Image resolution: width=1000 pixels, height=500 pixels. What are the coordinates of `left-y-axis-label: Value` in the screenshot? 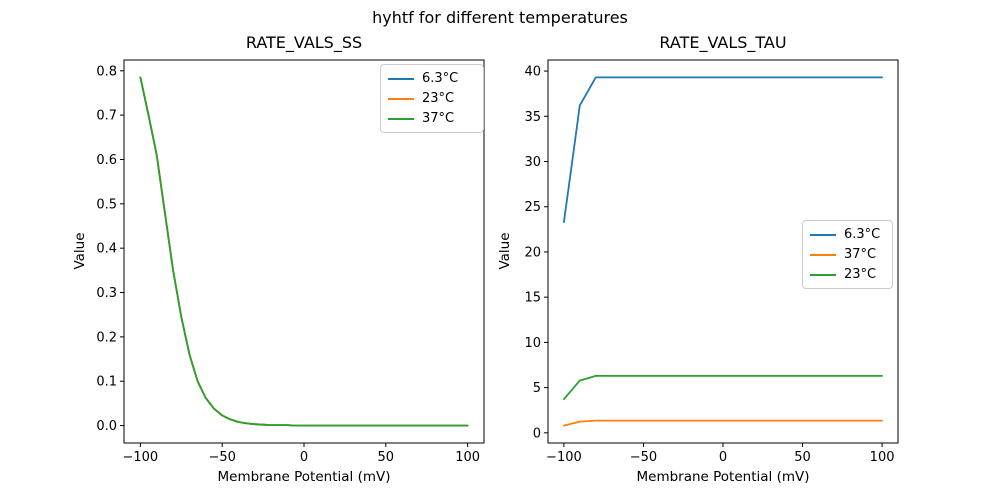 It's located at (80, 251).